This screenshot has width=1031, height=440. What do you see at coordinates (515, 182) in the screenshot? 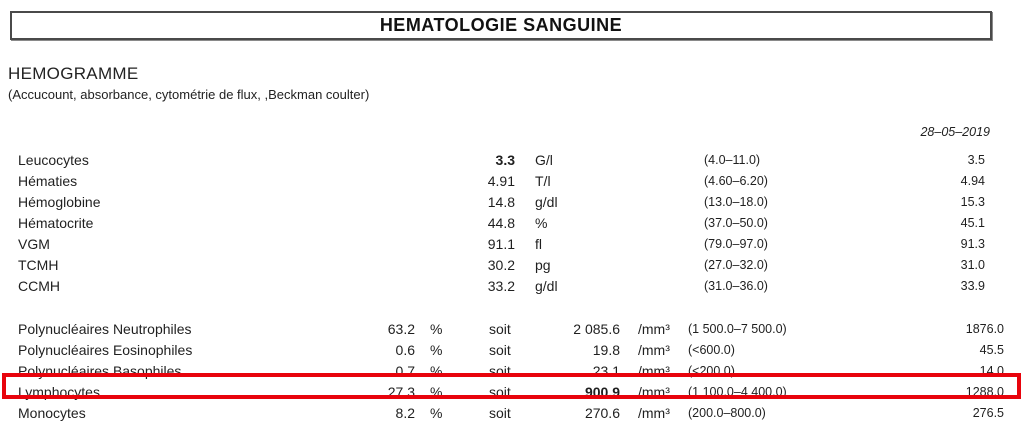
I see `row-hematies: Hématies 4.91 T/l (4.60–6.20) 4.94` at bounding box center [515, 182].